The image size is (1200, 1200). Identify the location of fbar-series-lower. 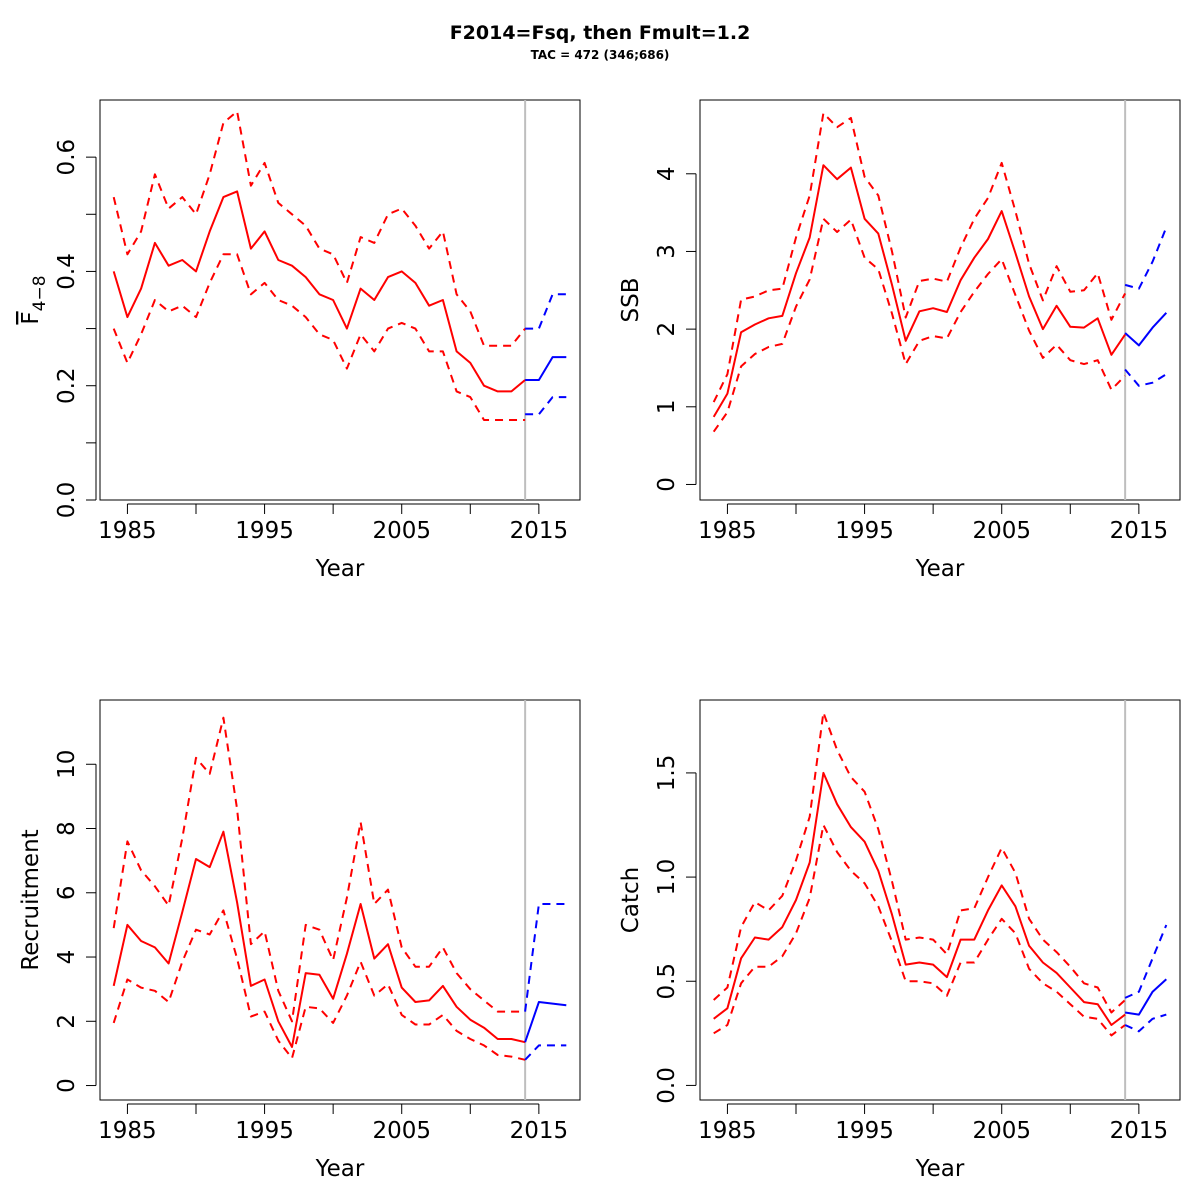
(319, 337).